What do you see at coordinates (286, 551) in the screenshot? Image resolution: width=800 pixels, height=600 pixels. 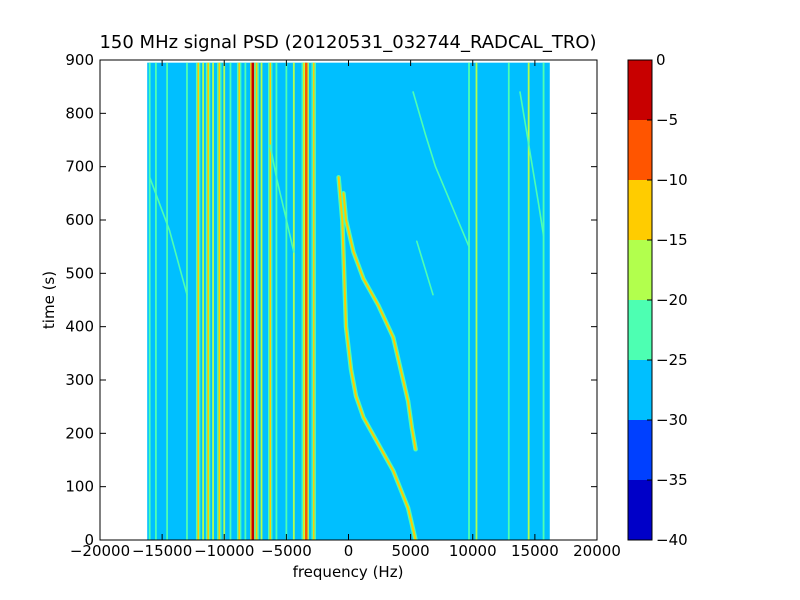 I see `x-tick-label: −5000` at bounding box center [286, 551].